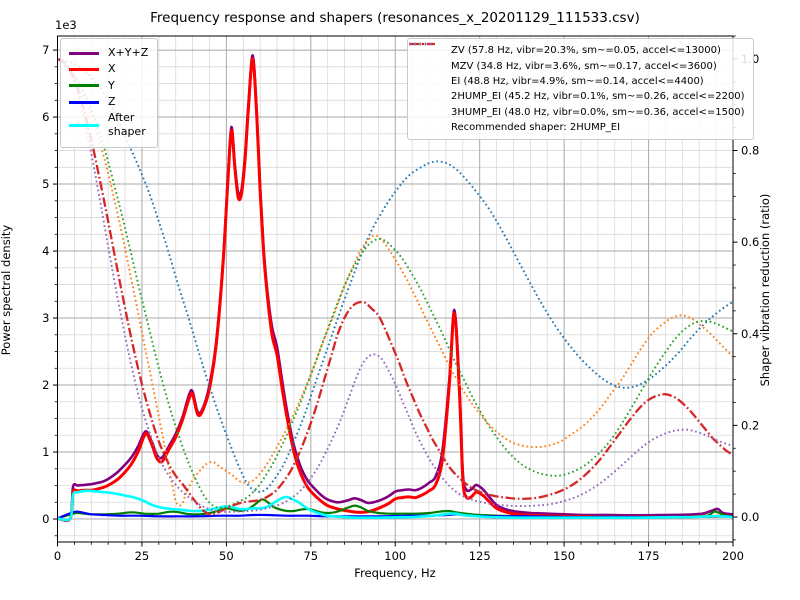 The width and height of the screenshot is (800, 600). Describe the element at coordinates (45, 385) in the screenshot. I see `y-left-tick-label: 2` at that location.